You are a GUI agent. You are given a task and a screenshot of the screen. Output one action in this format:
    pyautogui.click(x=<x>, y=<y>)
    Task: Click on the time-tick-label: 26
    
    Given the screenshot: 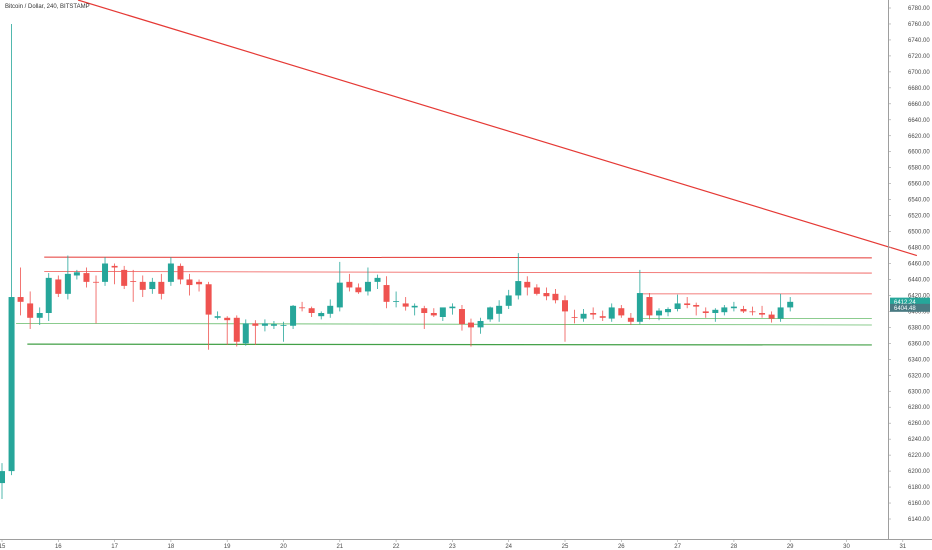 What is the action you would take?
    pyautogui.click(x=621, y=547)
    